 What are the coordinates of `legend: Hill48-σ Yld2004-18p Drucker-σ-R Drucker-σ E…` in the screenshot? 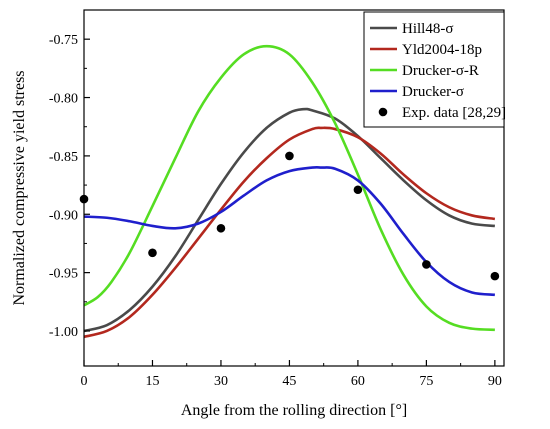 It's located at (434, 69).